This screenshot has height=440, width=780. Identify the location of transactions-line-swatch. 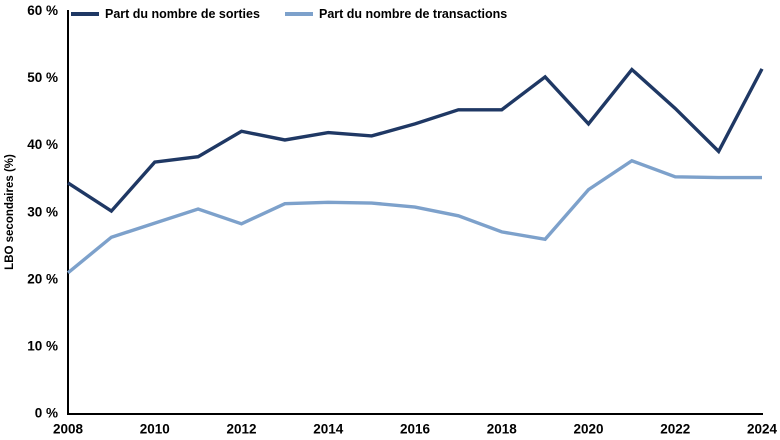
(299, 14).